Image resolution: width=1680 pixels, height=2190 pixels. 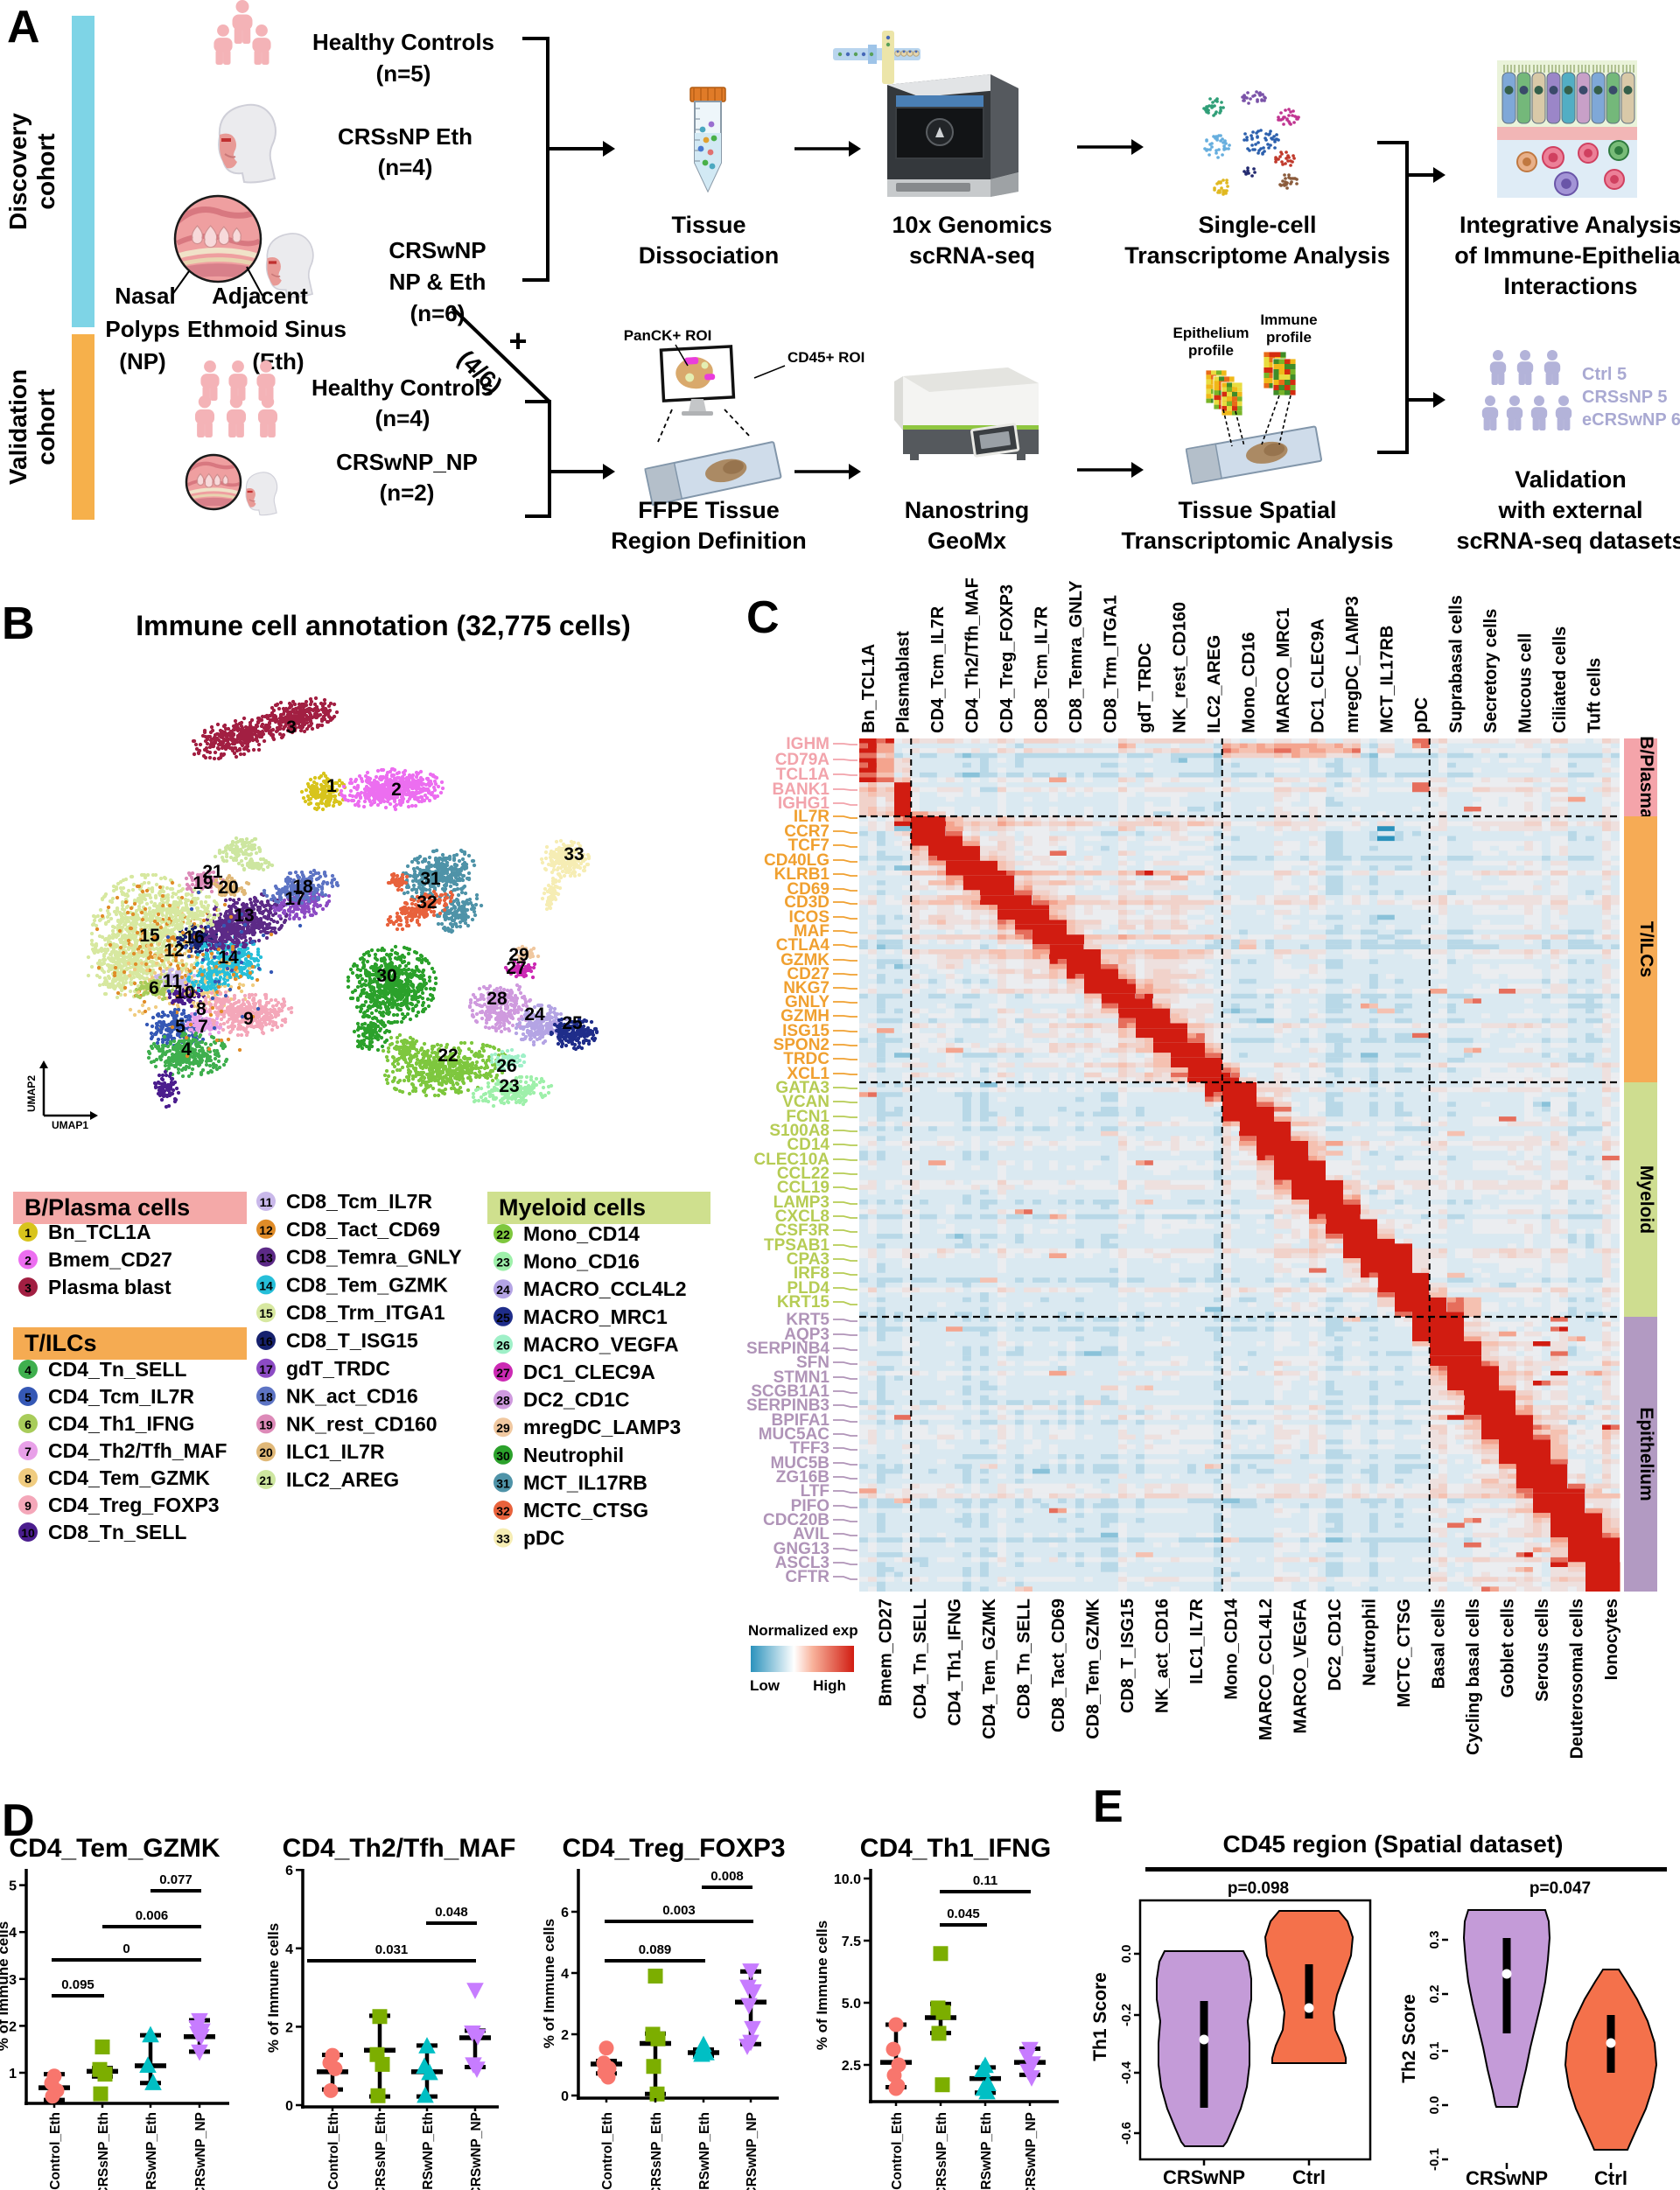 I want to click on svg-text: 0.008, so click(x=727, y=1877).